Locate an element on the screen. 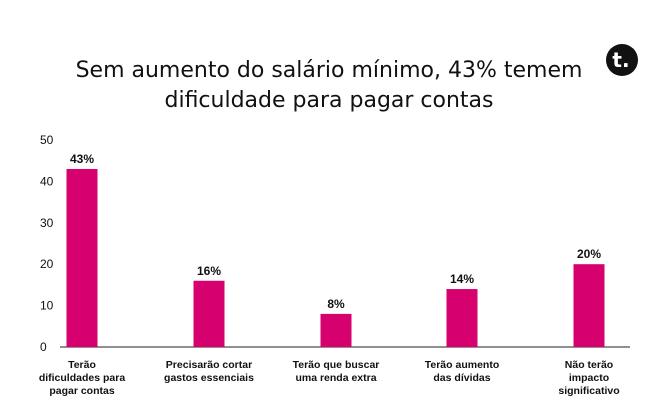  x-tick-label: Terão que buscar is located at coordinates (336, 365).